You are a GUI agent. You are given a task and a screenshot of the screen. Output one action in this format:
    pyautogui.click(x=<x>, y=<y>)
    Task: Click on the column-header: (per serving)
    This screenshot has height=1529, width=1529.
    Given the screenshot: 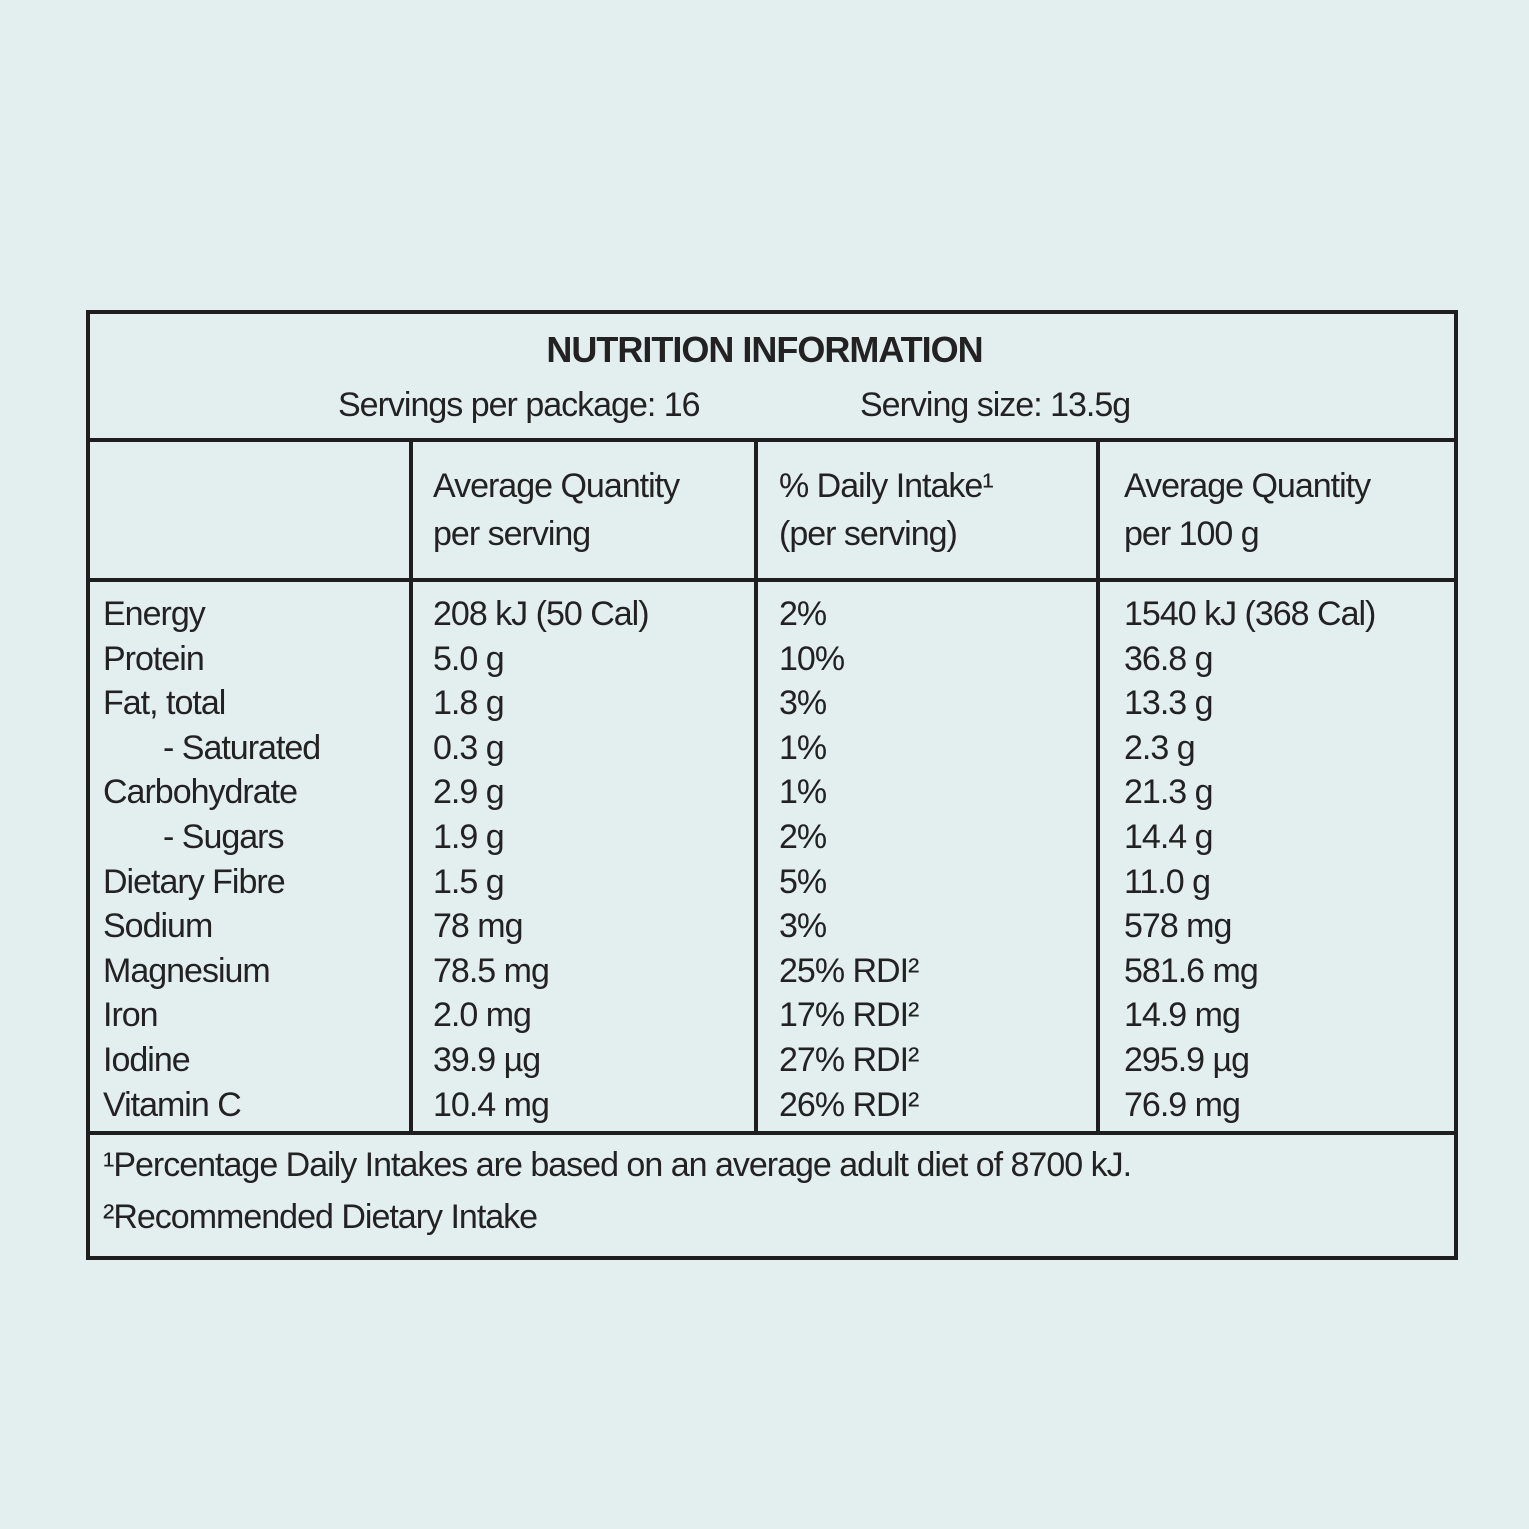 What is the action you would take?
    pyautogui.click(x=868, y=534)
    